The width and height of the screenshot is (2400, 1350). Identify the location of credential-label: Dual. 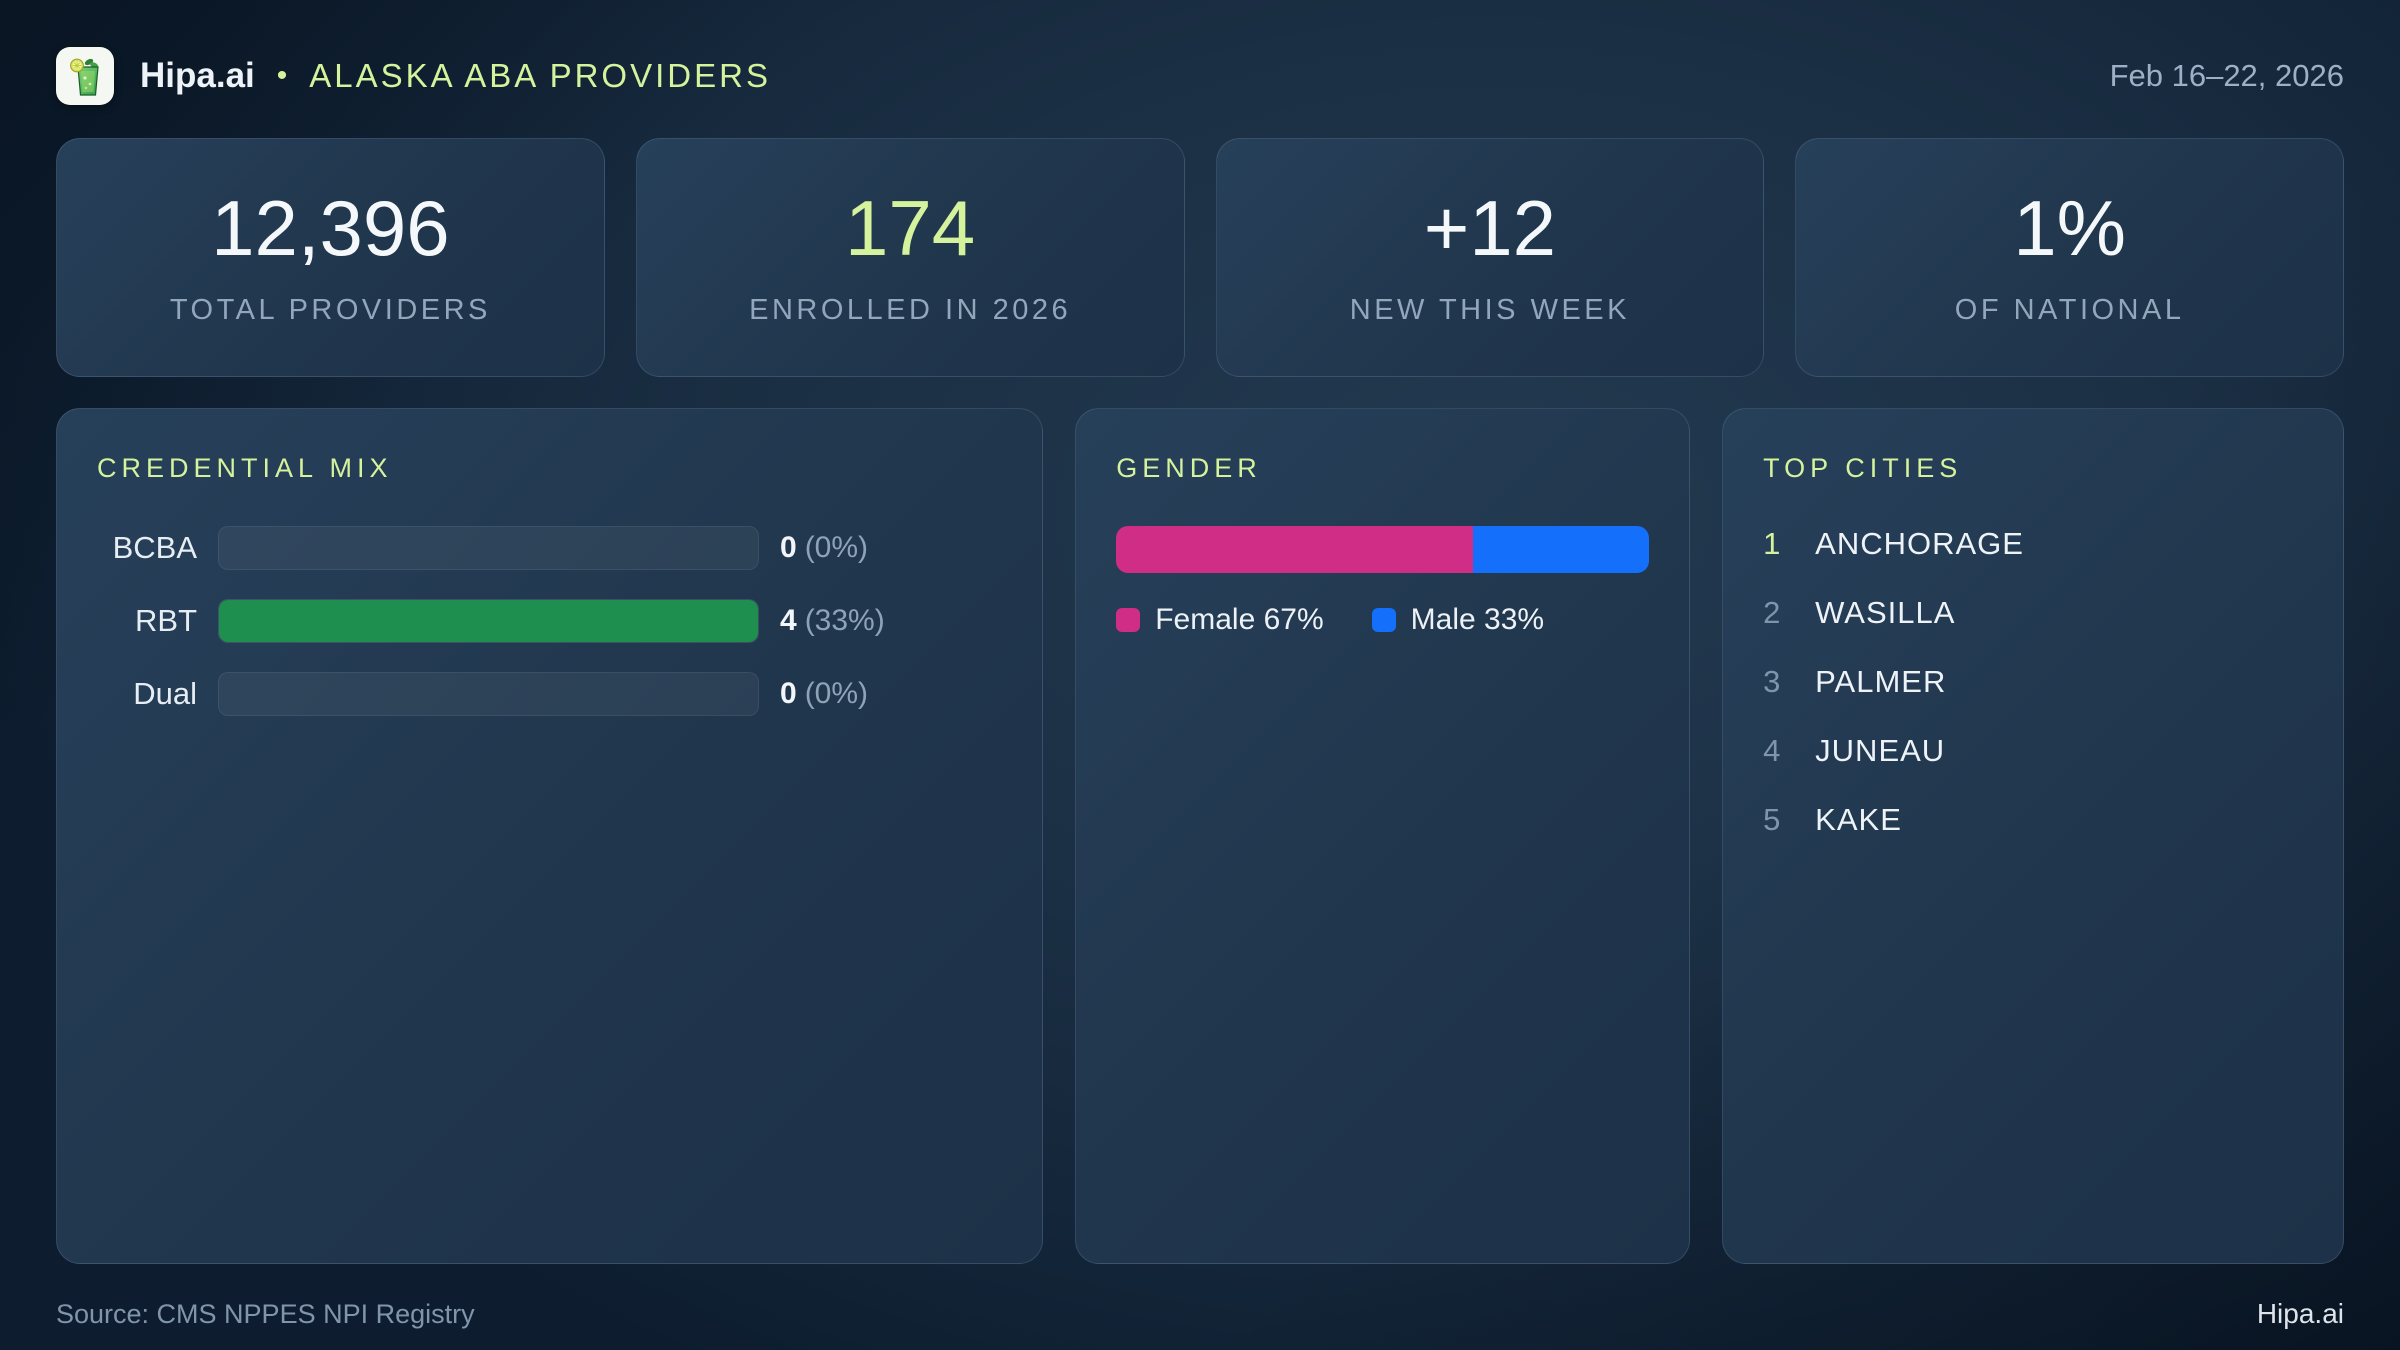
(165, 693).